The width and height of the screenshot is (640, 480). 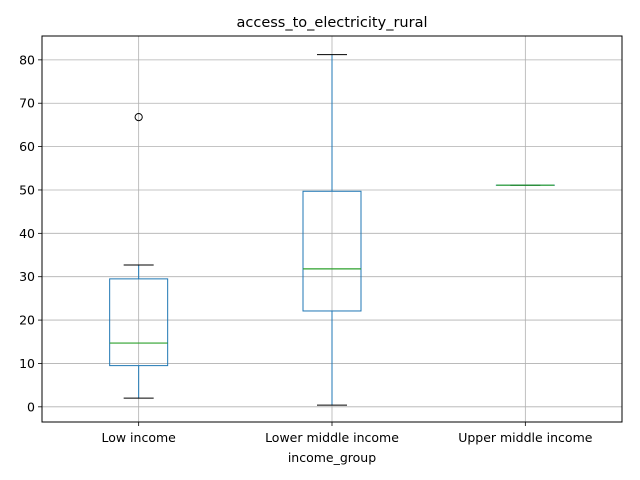 What do you see at coordinates (27, 103) in the screenshot?
I see `y-tick-label: 70` at bounding box center [27, 103].